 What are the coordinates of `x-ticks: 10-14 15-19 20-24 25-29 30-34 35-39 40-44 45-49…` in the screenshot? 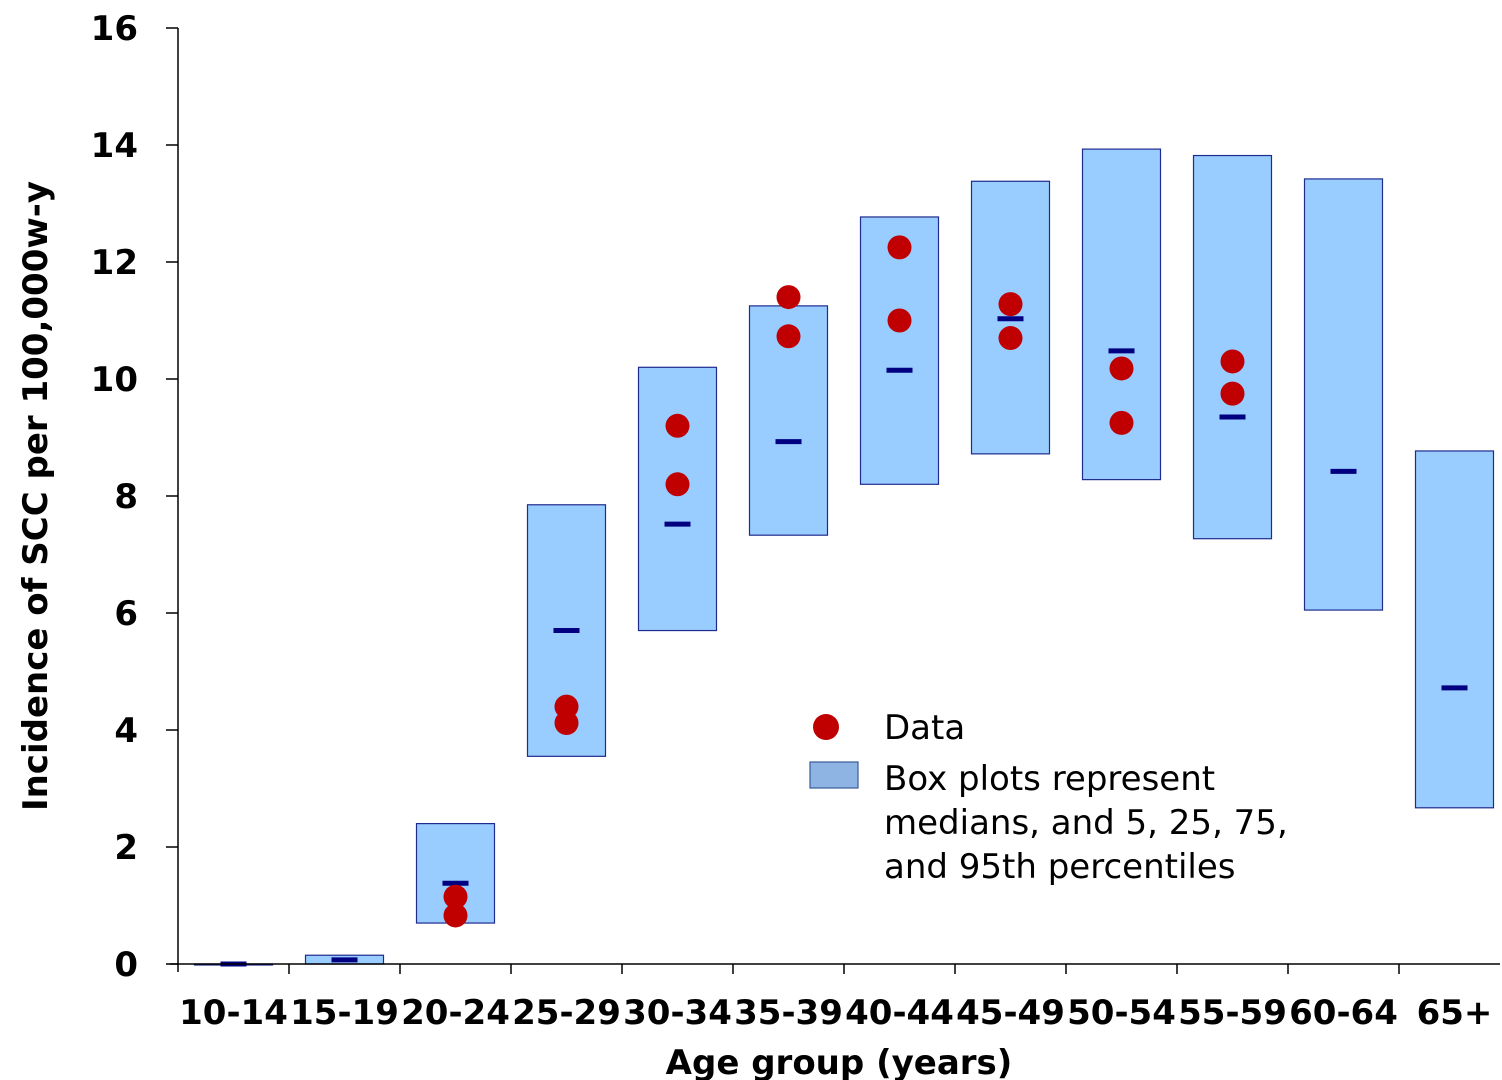 It's located at (835, 998).